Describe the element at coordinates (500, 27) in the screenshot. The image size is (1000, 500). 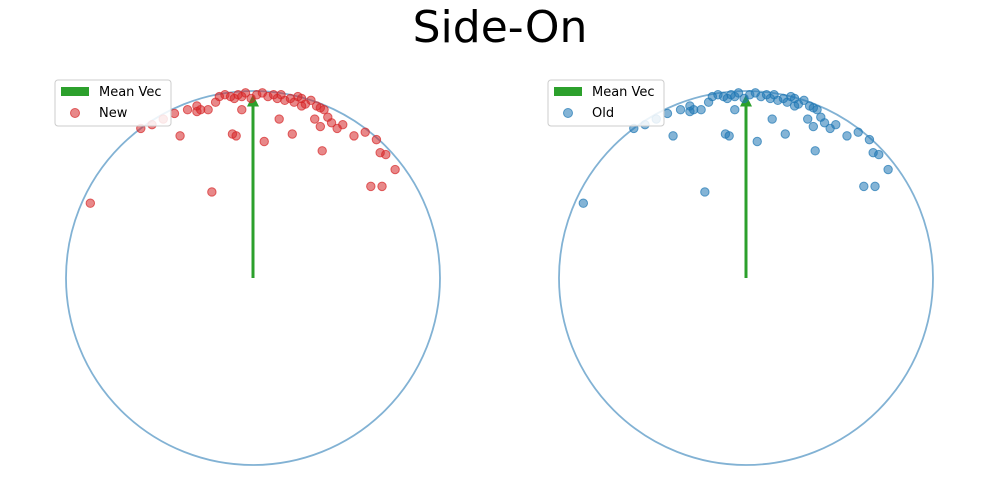
I see `figure-title: Side-On` at that location.